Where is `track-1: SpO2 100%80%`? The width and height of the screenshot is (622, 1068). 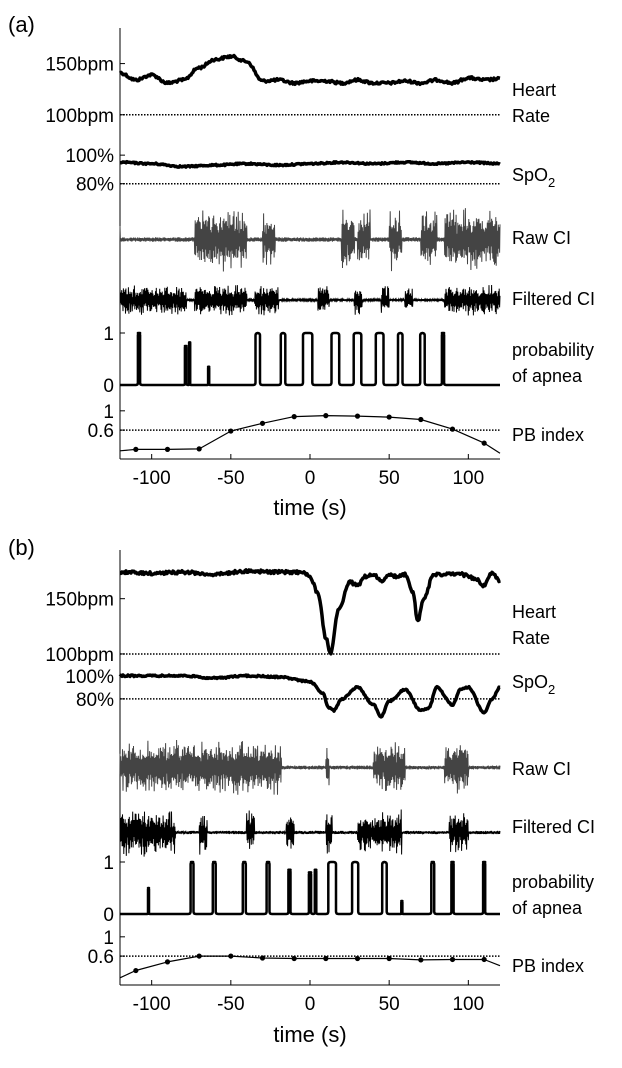
track-1: SpO2 100%80% is located at coordinates (310, 693).